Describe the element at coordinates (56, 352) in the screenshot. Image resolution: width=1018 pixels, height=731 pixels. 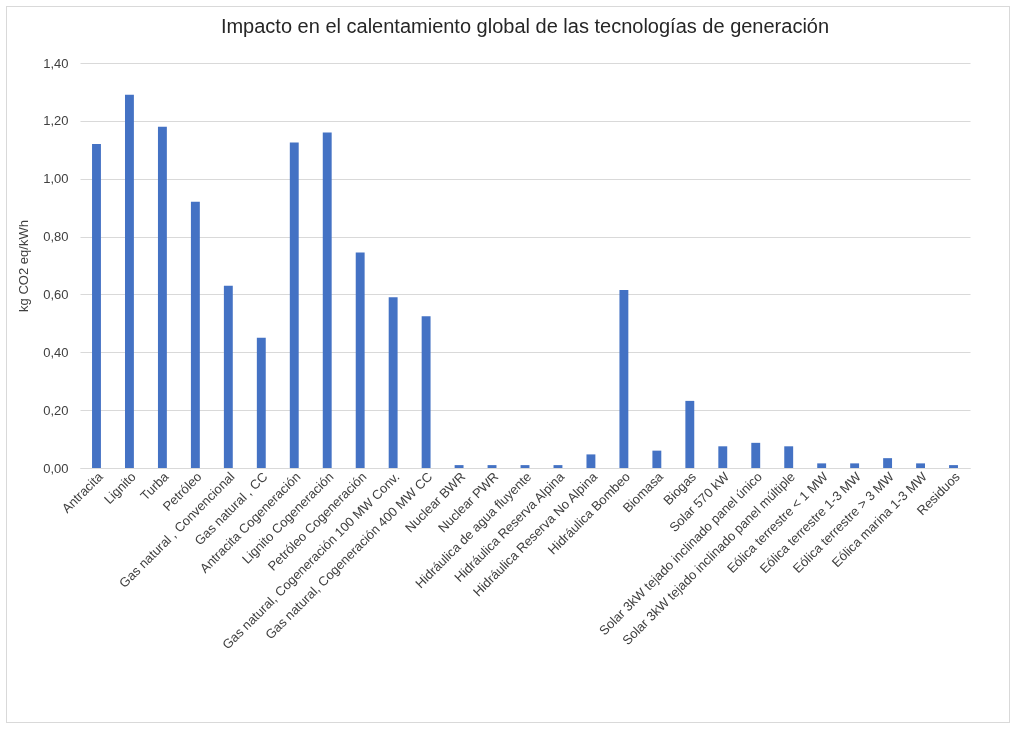
I see `y-tick-label: 0,40` at that location.